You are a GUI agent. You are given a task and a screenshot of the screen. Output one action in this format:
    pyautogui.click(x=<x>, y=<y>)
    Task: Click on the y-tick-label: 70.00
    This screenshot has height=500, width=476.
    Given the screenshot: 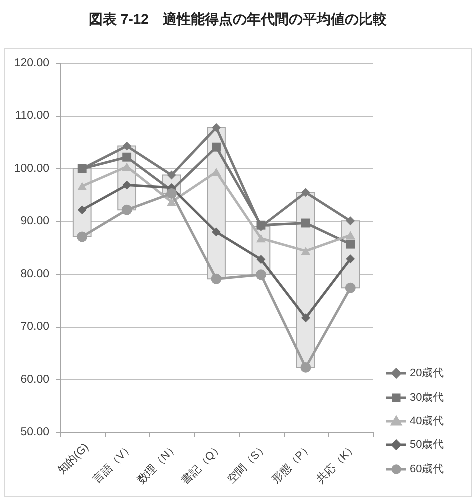 What is the action you would take?
    pyautogui.click(x=35, y=327)
    